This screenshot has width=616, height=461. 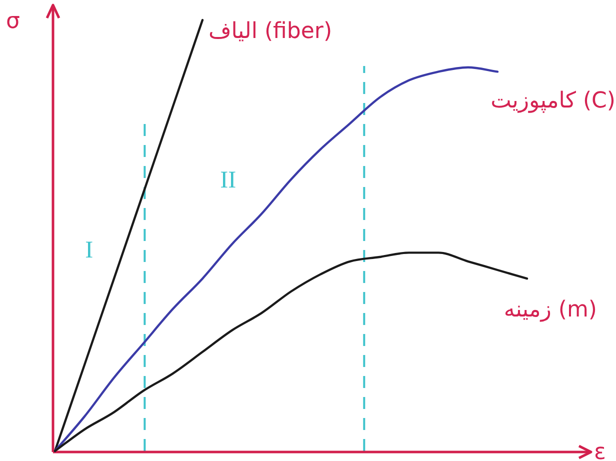 What do you see at coordinates (550, 310) in the screenshot?
I see `series-label: زمینه (m)` at bounding box center [550, 310].